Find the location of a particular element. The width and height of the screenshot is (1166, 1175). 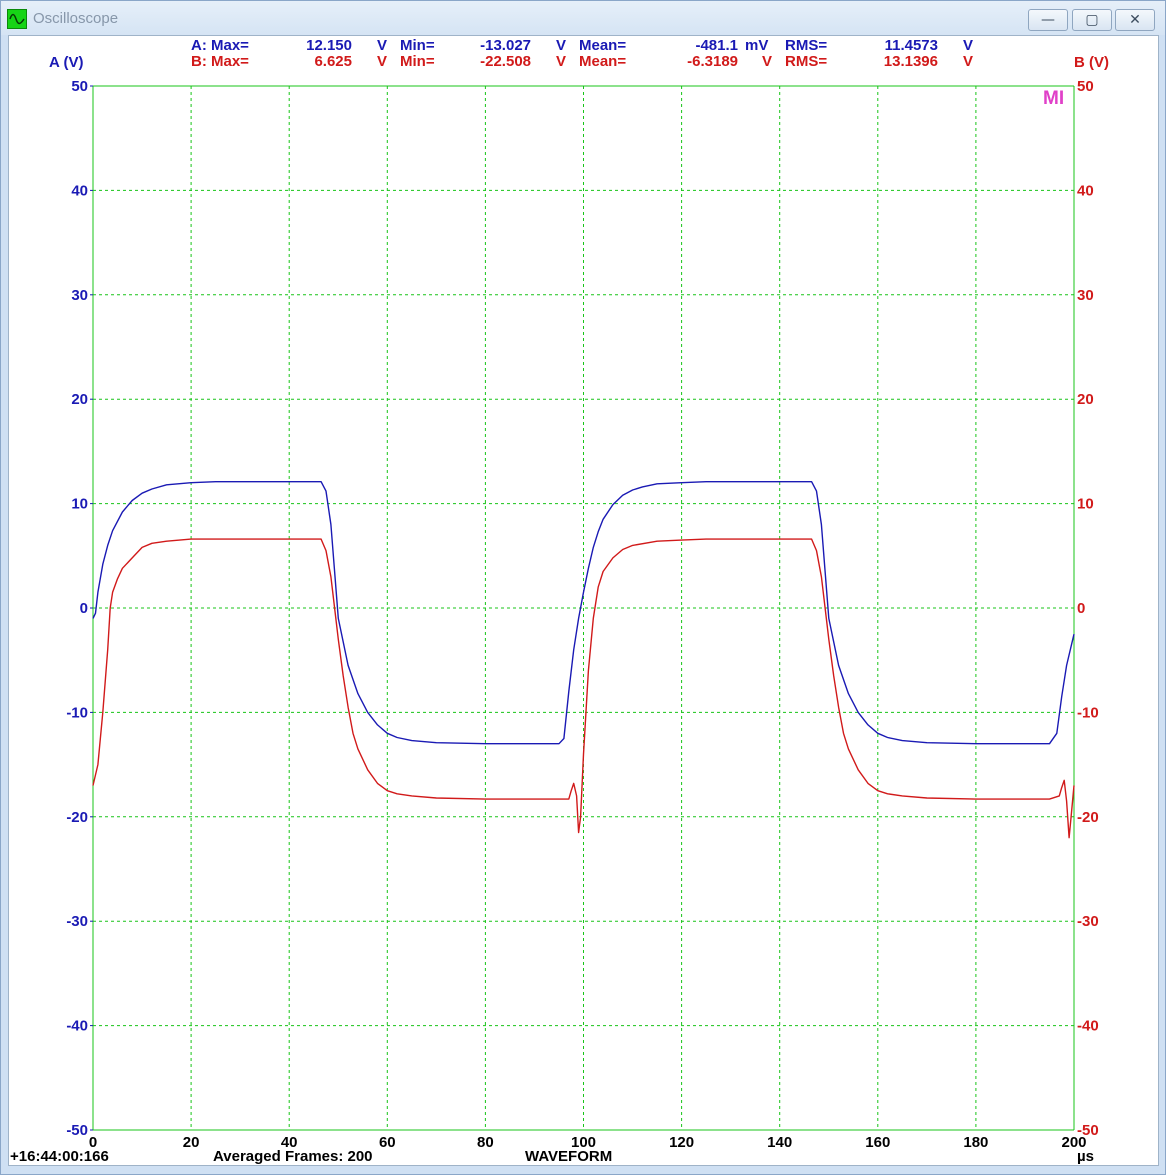

x-tick-label: 120 is located at coordinates (681, 1142).